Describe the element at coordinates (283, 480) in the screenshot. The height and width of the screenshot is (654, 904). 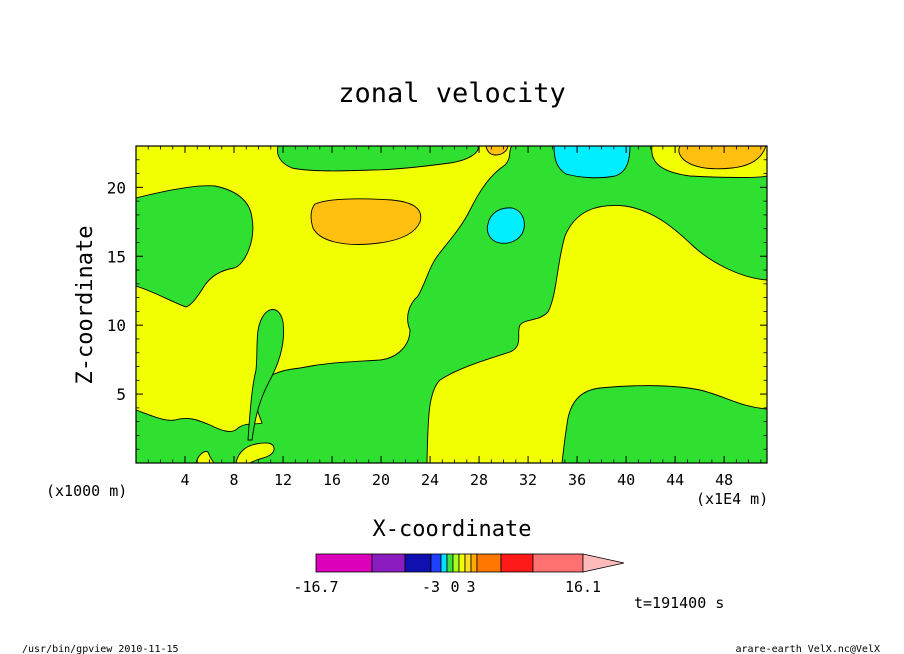
I see `x-tick-label: 12` at that location.